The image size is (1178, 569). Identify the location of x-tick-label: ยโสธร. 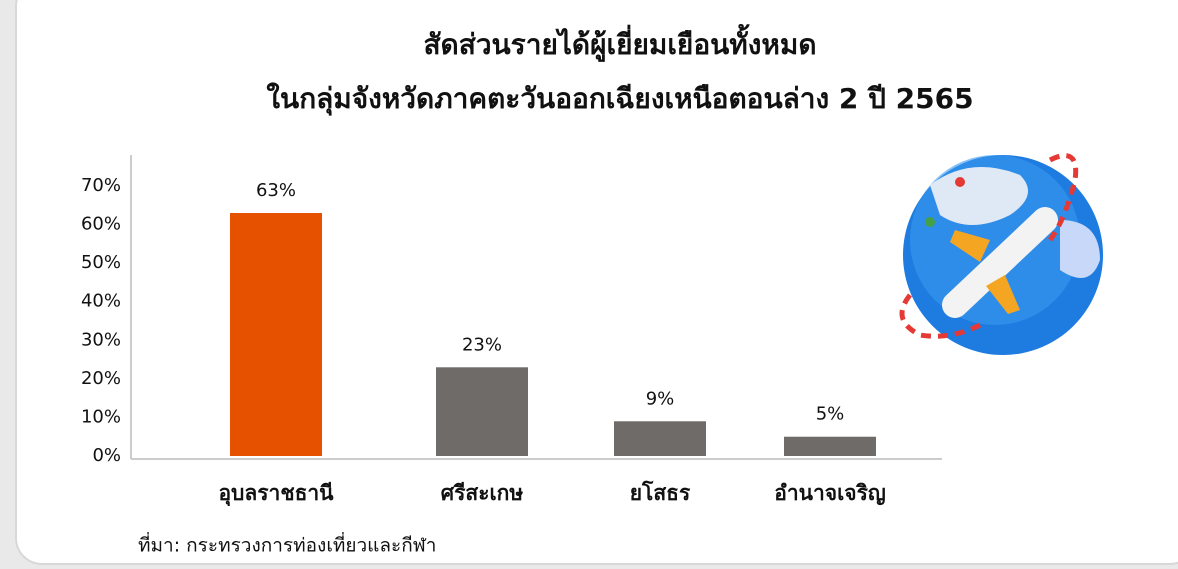
(660, 492).